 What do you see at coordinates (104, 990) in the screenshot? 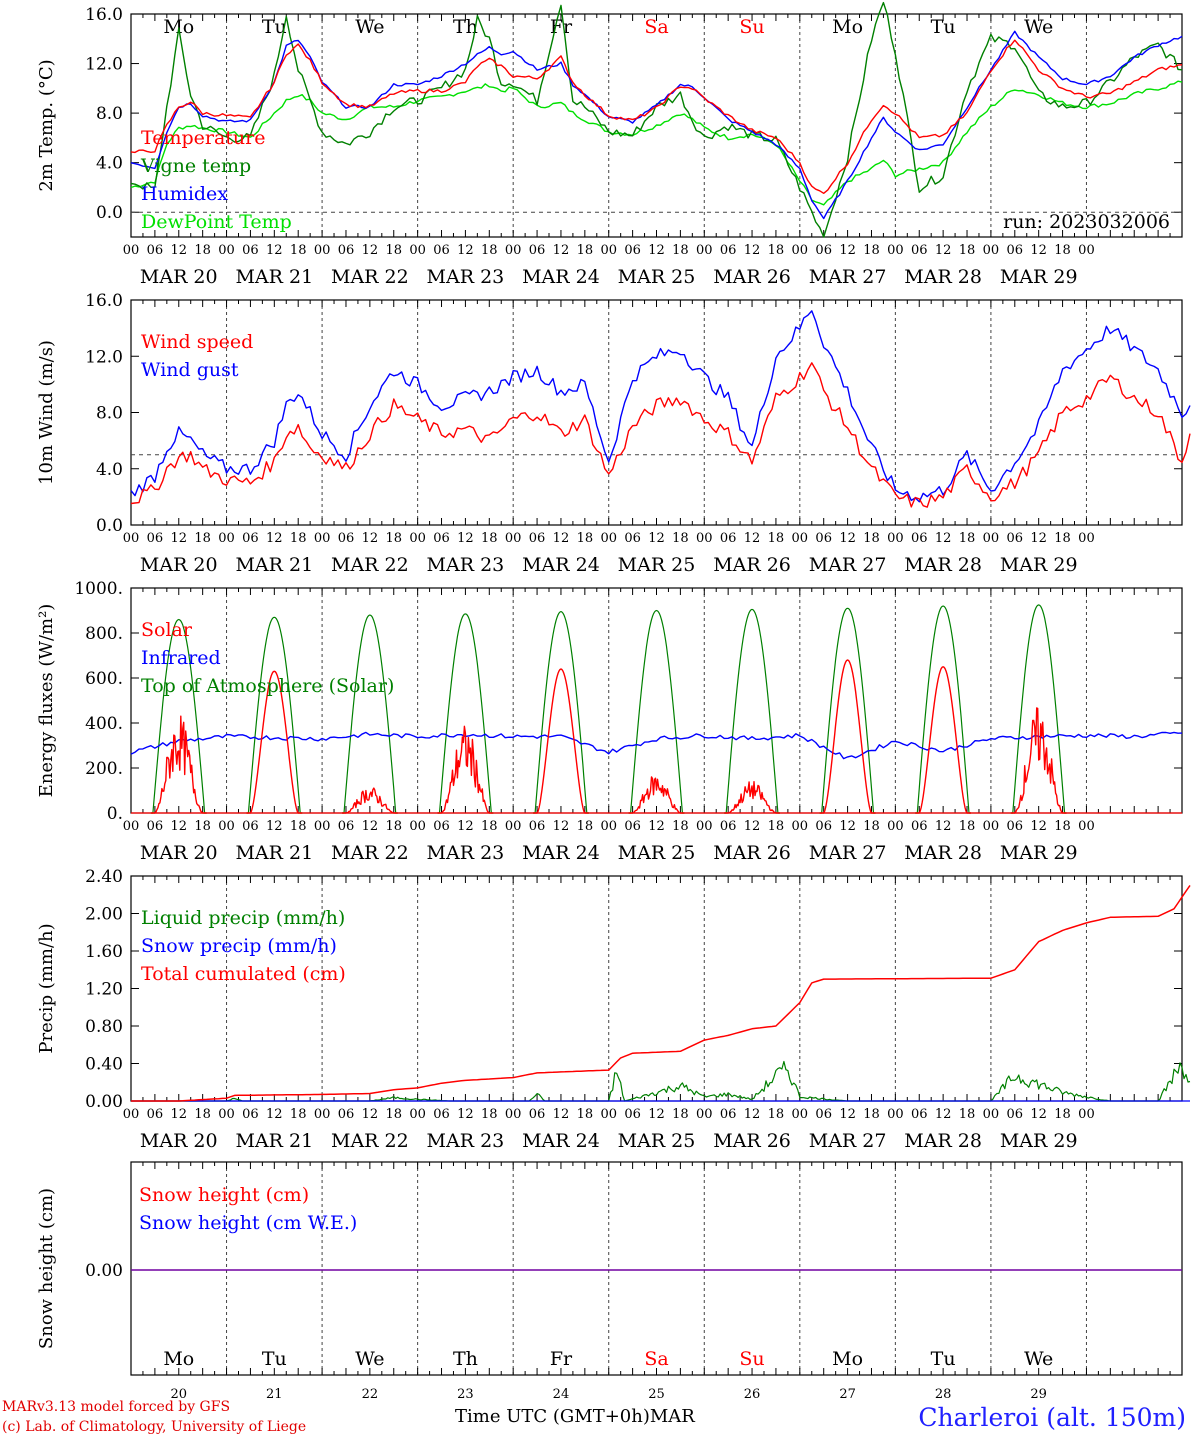
I see `y-tick-label: 1.20` at bounding box center [104, 990].